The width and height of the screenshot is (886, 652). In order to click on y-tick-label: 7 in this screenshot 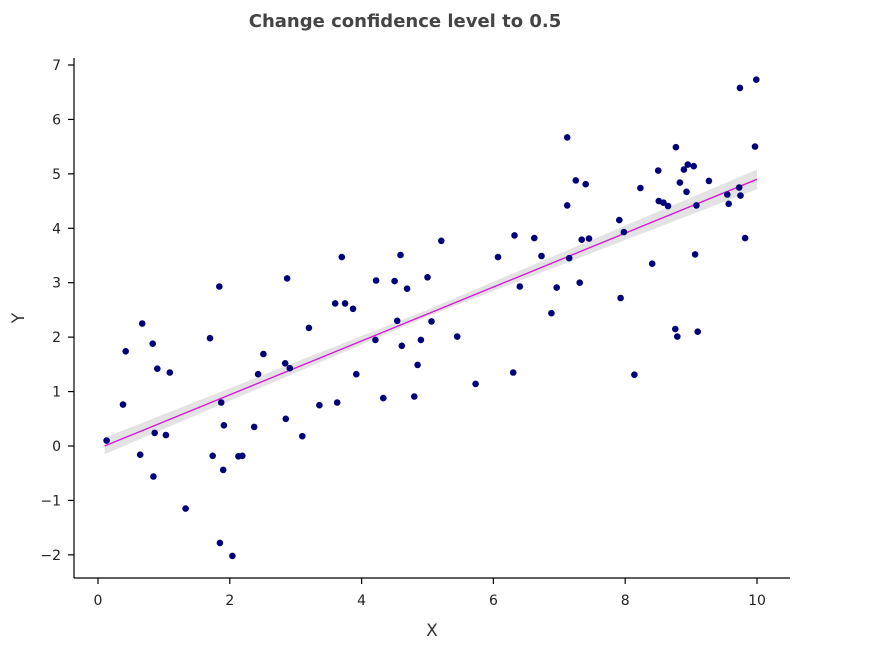, I will do `click(56, 66)`.